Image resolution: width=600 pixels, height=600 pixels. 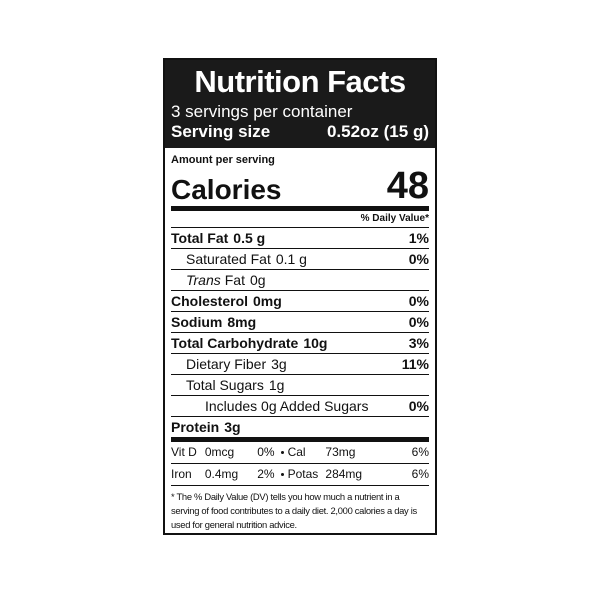 I want to click on vitamin-name: Iron, so click(x=181, y=474).